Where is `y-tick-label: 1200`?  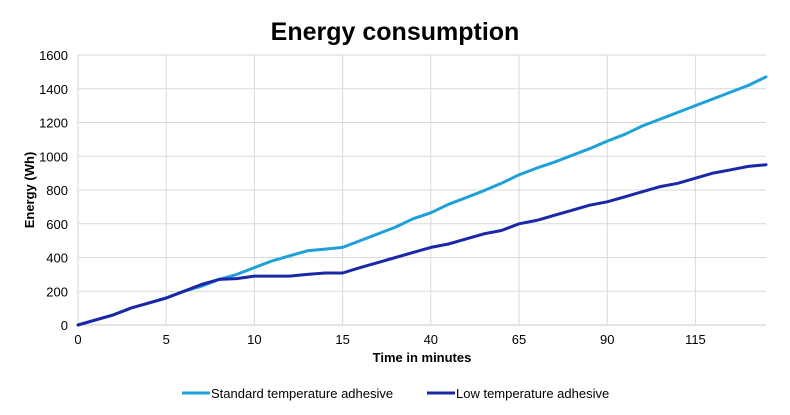
y-tick-label: 1200 is located at coordinates (53, 123).